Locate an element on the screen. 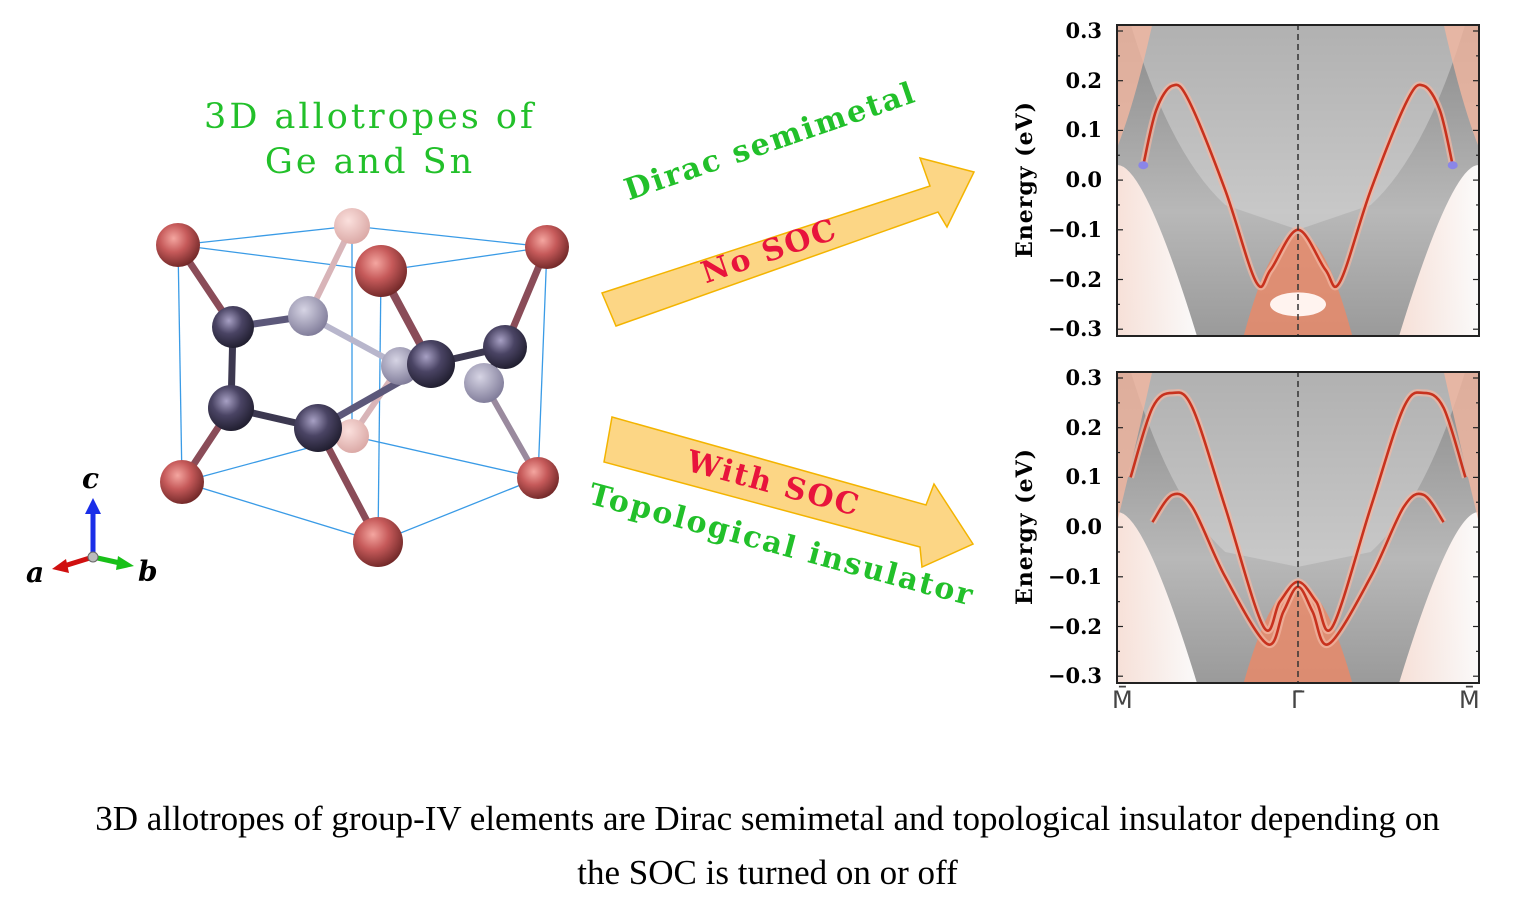  figure-title: 3D allotropes of Ge and Sn is located at coordinates (370, 140).